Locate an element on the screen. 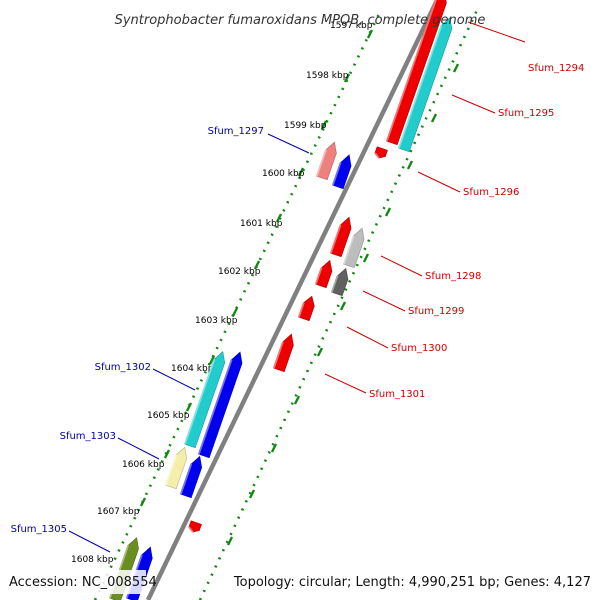  gene-sfum-1302-partner-highlight is located at coordinates (215, 407).